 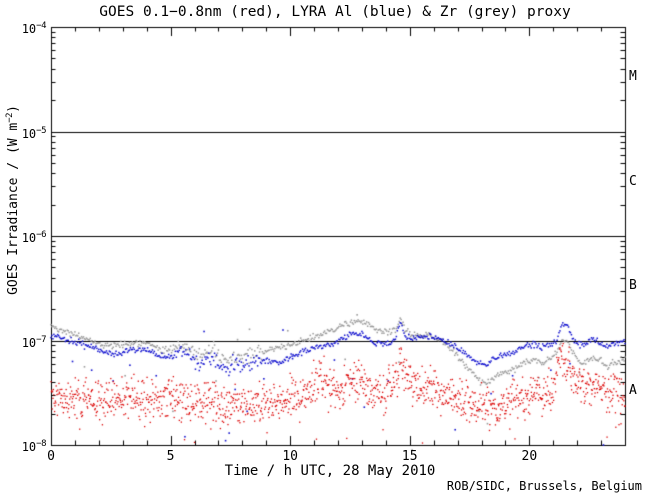 I want to click on x-tick-label-0: 0, so click(x=51, y=456).